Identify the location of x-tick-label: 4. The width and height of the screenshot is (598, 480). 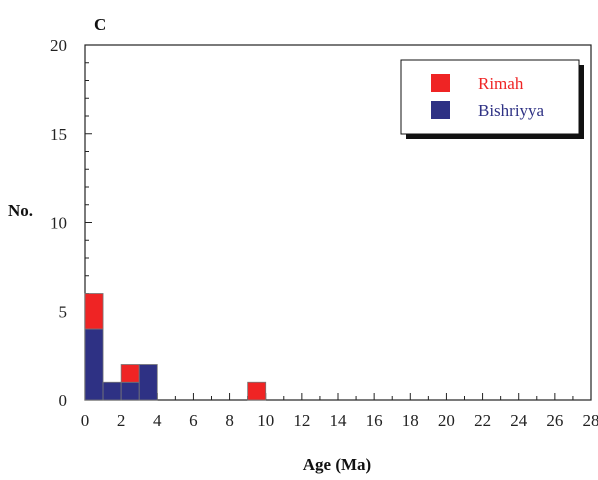
(157, 420).